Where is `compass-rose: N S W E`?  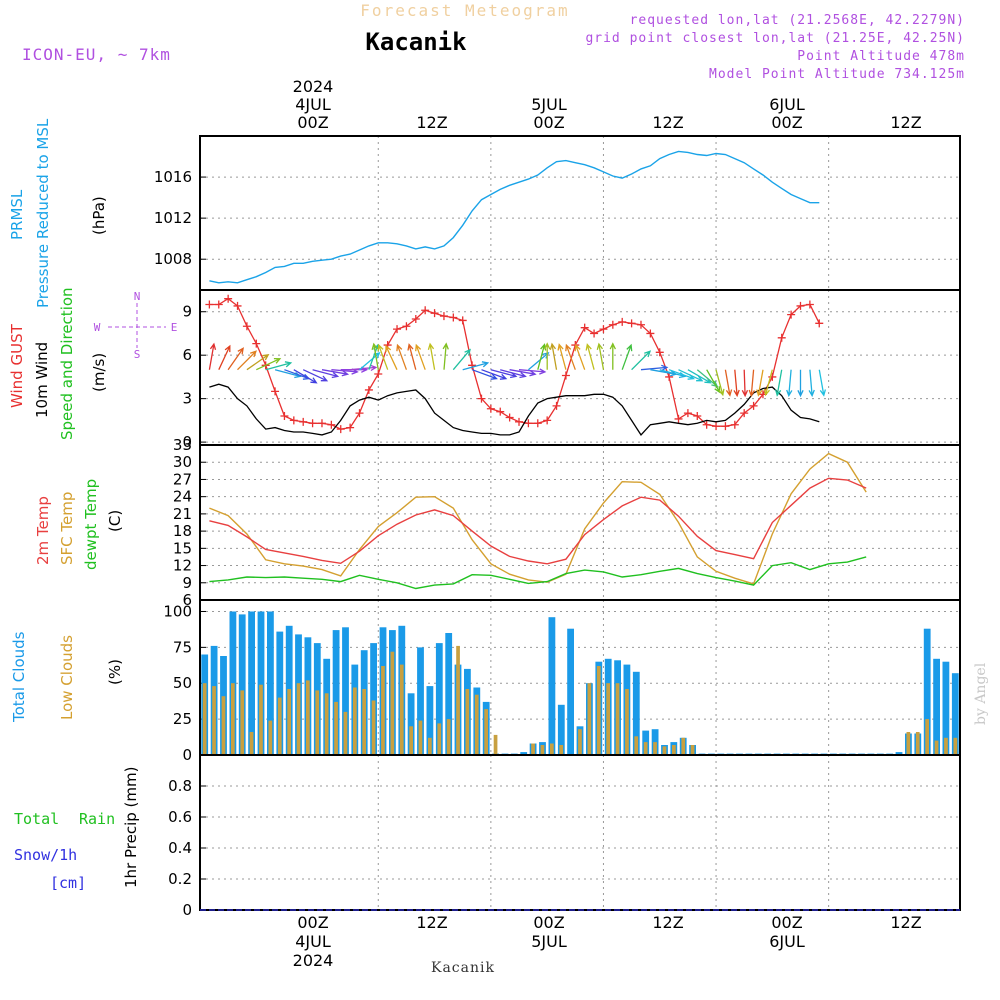
compass-rose: N S W E is located at coordinates (136, 325).